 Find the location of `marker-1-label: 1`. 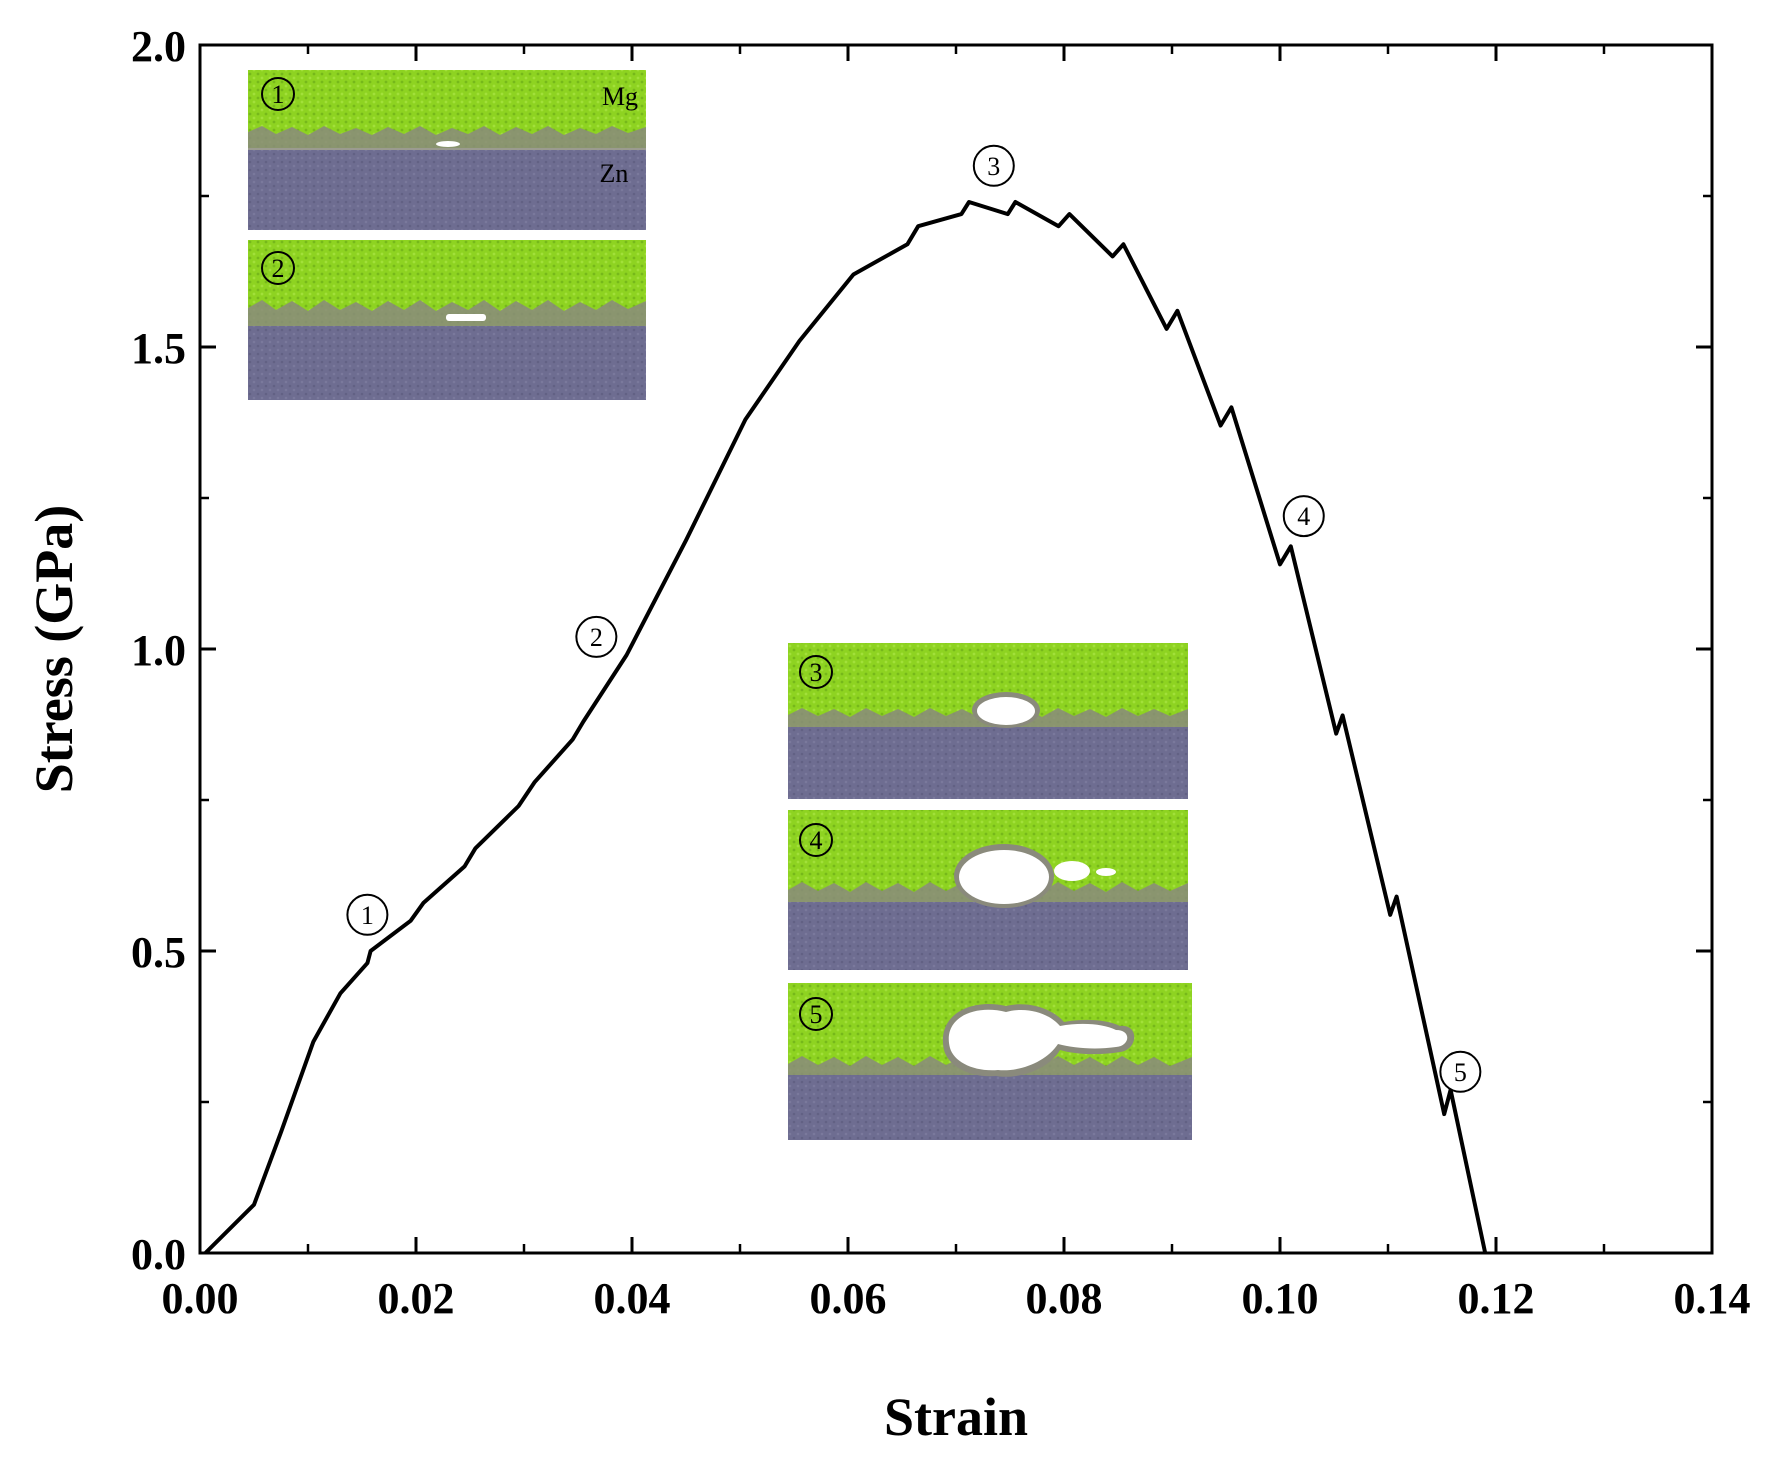

marker-1-label: 1 is located at coordinates (367, 915).